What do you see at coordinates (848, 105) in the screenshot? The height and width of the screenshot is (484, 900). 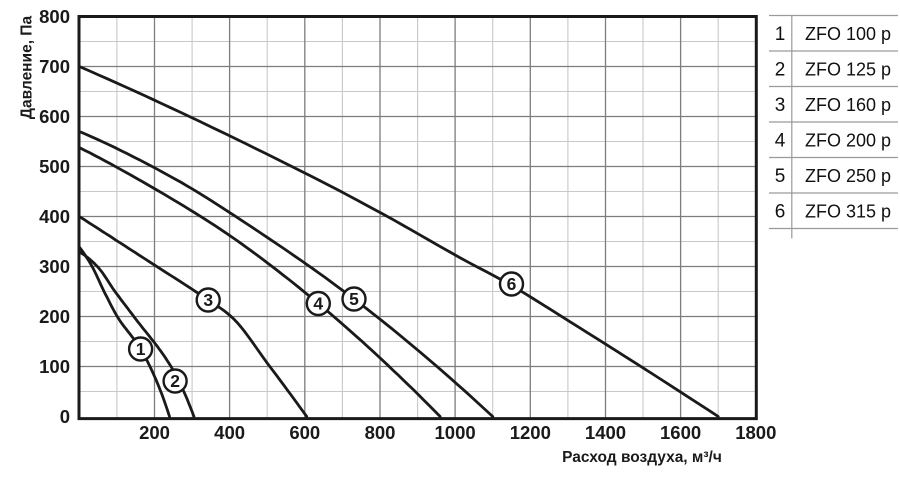 I see `svg-text: ZFO 160 p` at bounding box center [848, 105].